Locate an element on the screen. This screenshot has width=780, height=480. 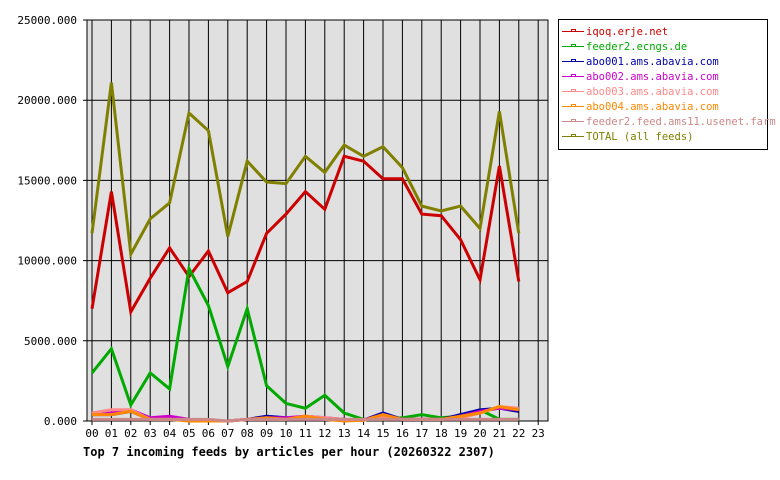
x-tick-label: 07 is located at coordinates (227, 433).